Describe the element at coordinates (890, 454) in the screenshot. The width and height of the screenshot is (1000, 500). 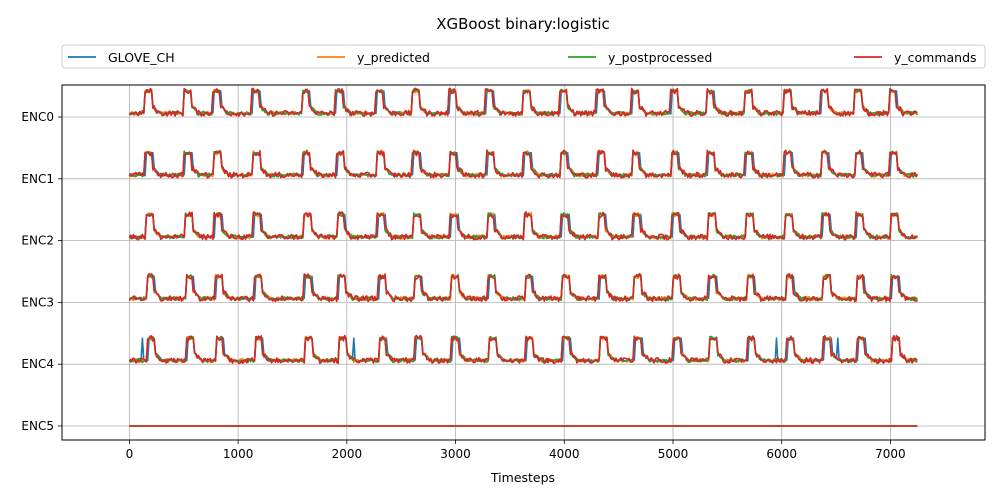
I see `x-tick-label: 7000` at that location.